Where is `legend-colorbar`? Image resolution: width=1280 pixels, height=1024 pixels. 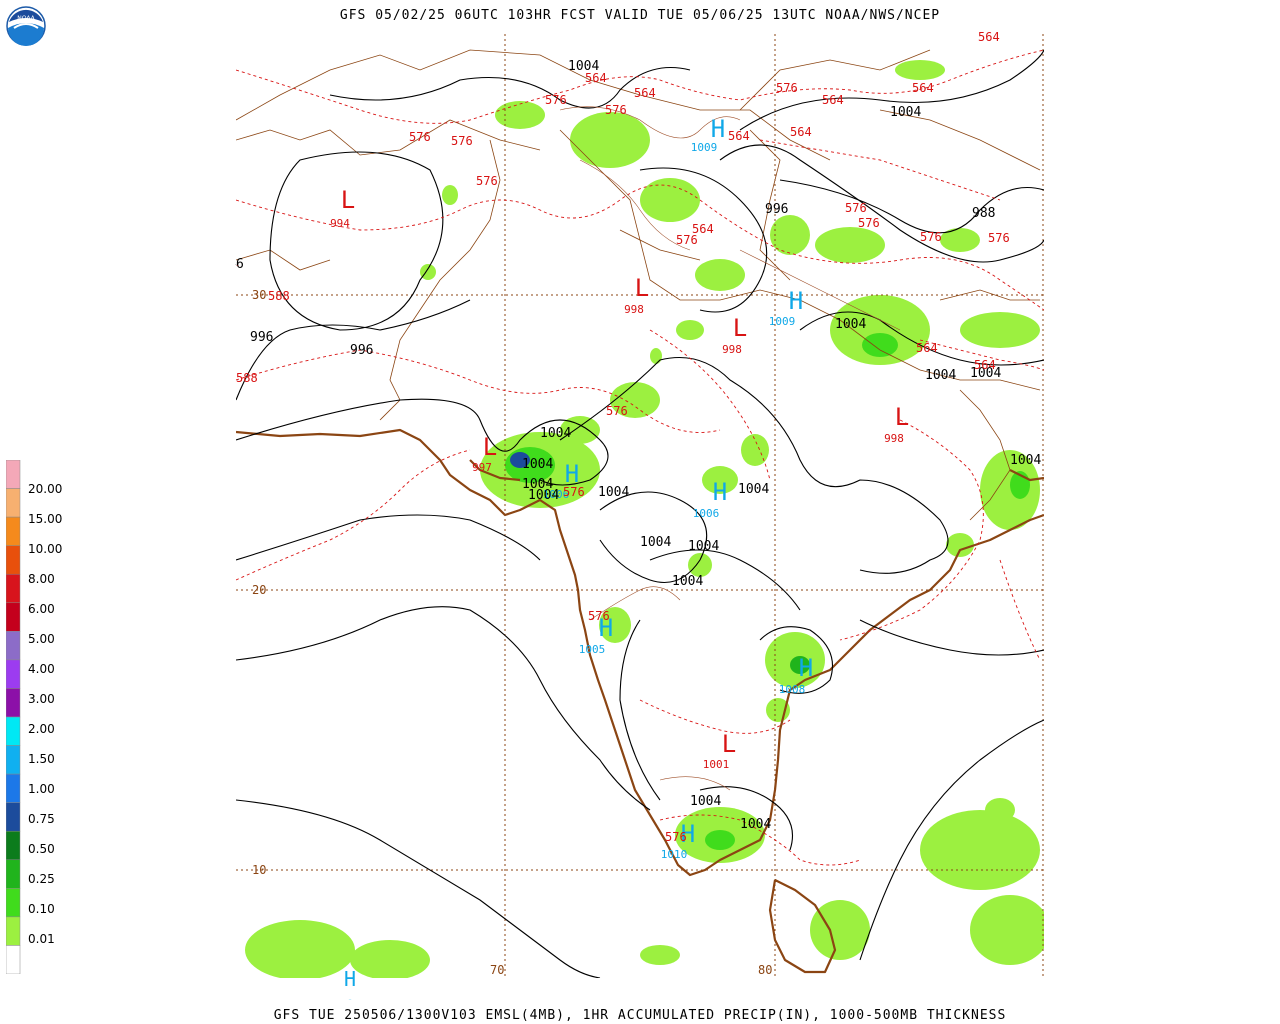
legend-colorbar is located at coordinates (13, 717).